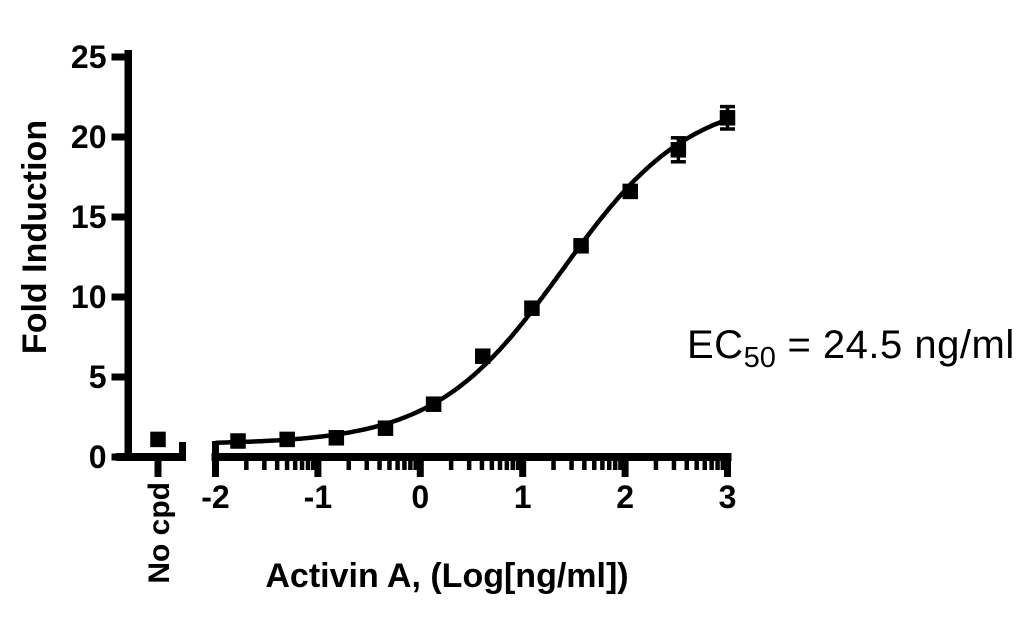 This screenshot has width=1024, height=634. I want to click on y-tick-label: 0, so click(98, 457).